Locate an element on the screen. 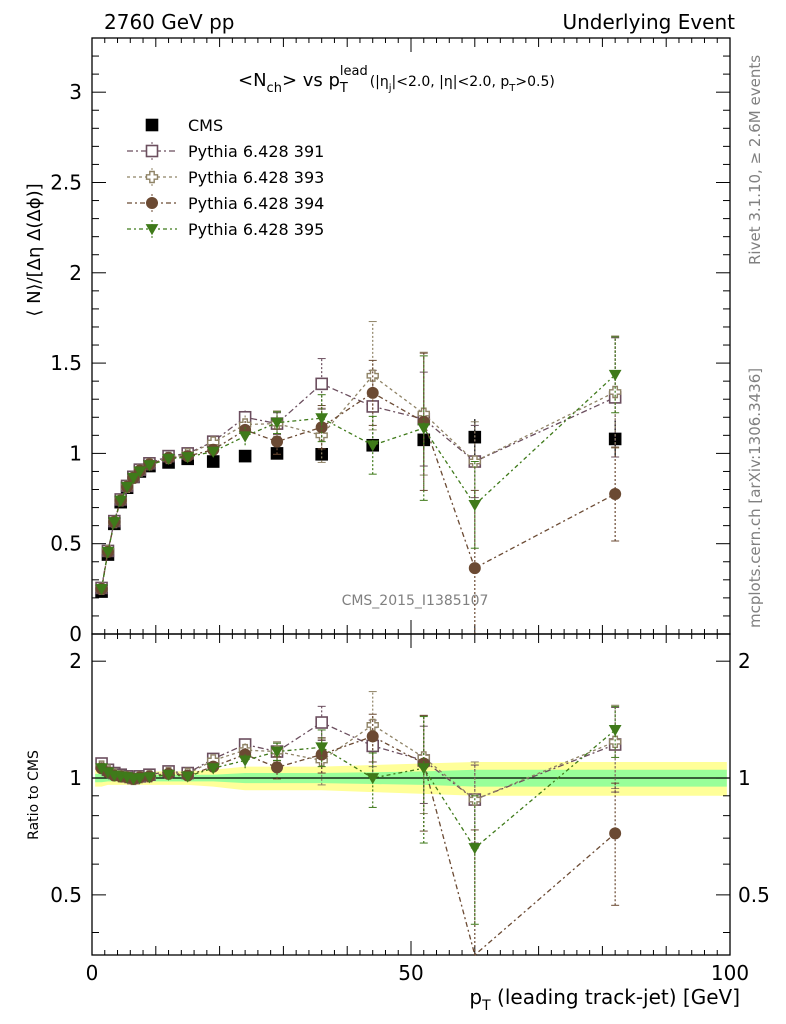 The height and width of the screenshot is (1024, 786). legend-label: Pythia 6.428 391 is located at coordinates (256, 151).